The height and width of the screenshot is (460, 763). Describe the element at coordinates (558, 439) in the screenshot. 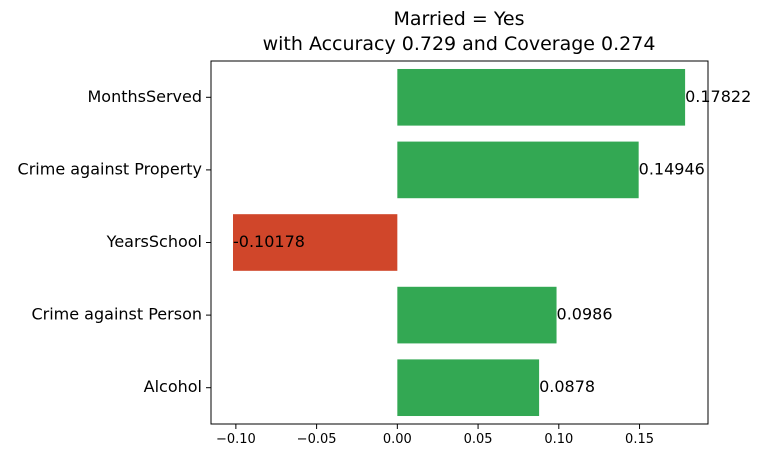

I see `x-tick-label-4: 0.10` at that location.